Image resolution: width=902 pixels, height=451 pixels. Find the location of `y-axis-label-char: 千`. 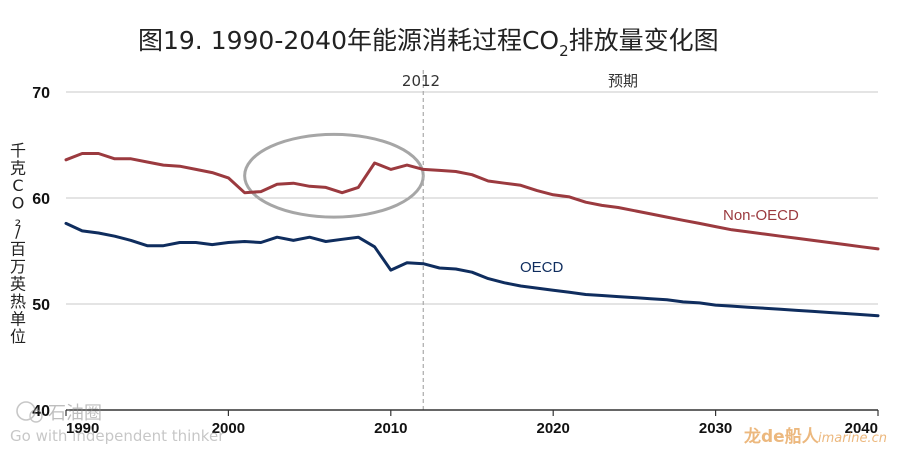

y-axis-label-char: 千 is located at coordinates (18, 150).